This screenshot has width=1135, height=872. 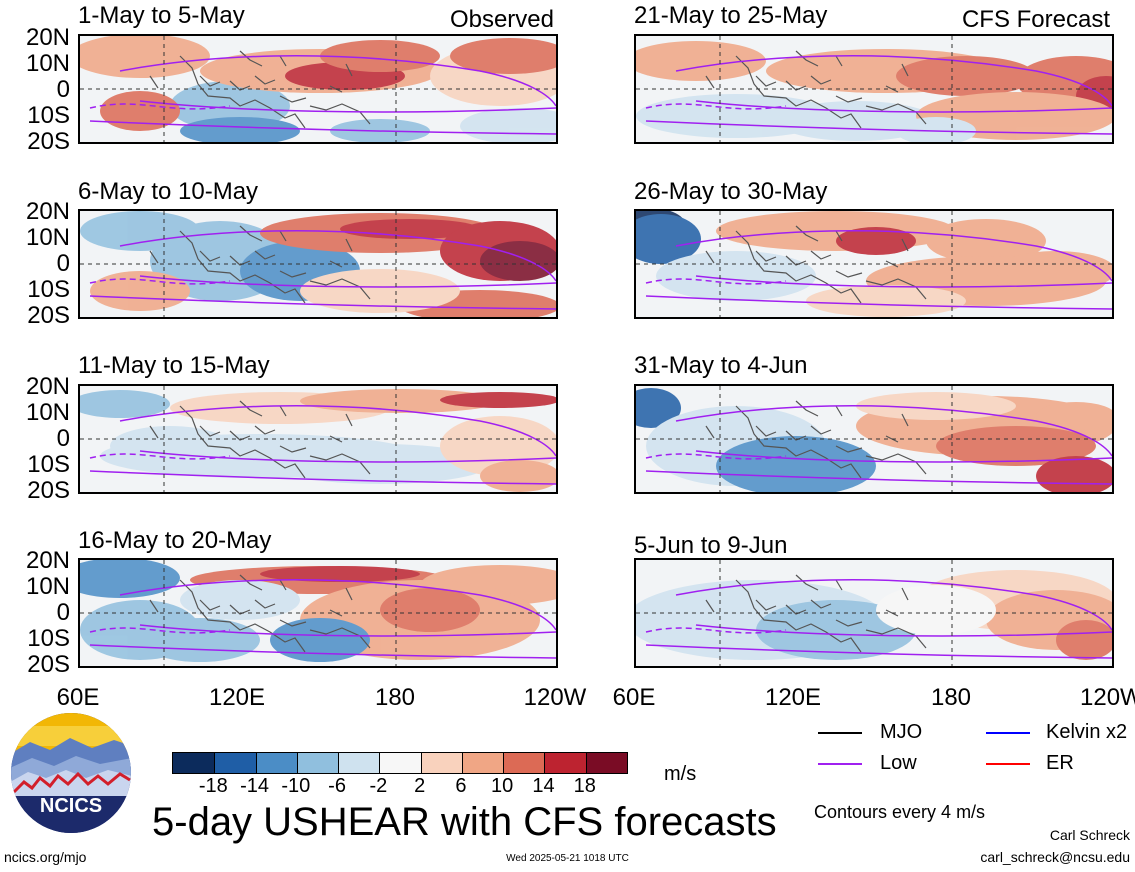 What do you see at coordinates (1035, 19) in the screenshot?
I see `forecast-label: CFS Forecast` at bounding box center [1035, 19].